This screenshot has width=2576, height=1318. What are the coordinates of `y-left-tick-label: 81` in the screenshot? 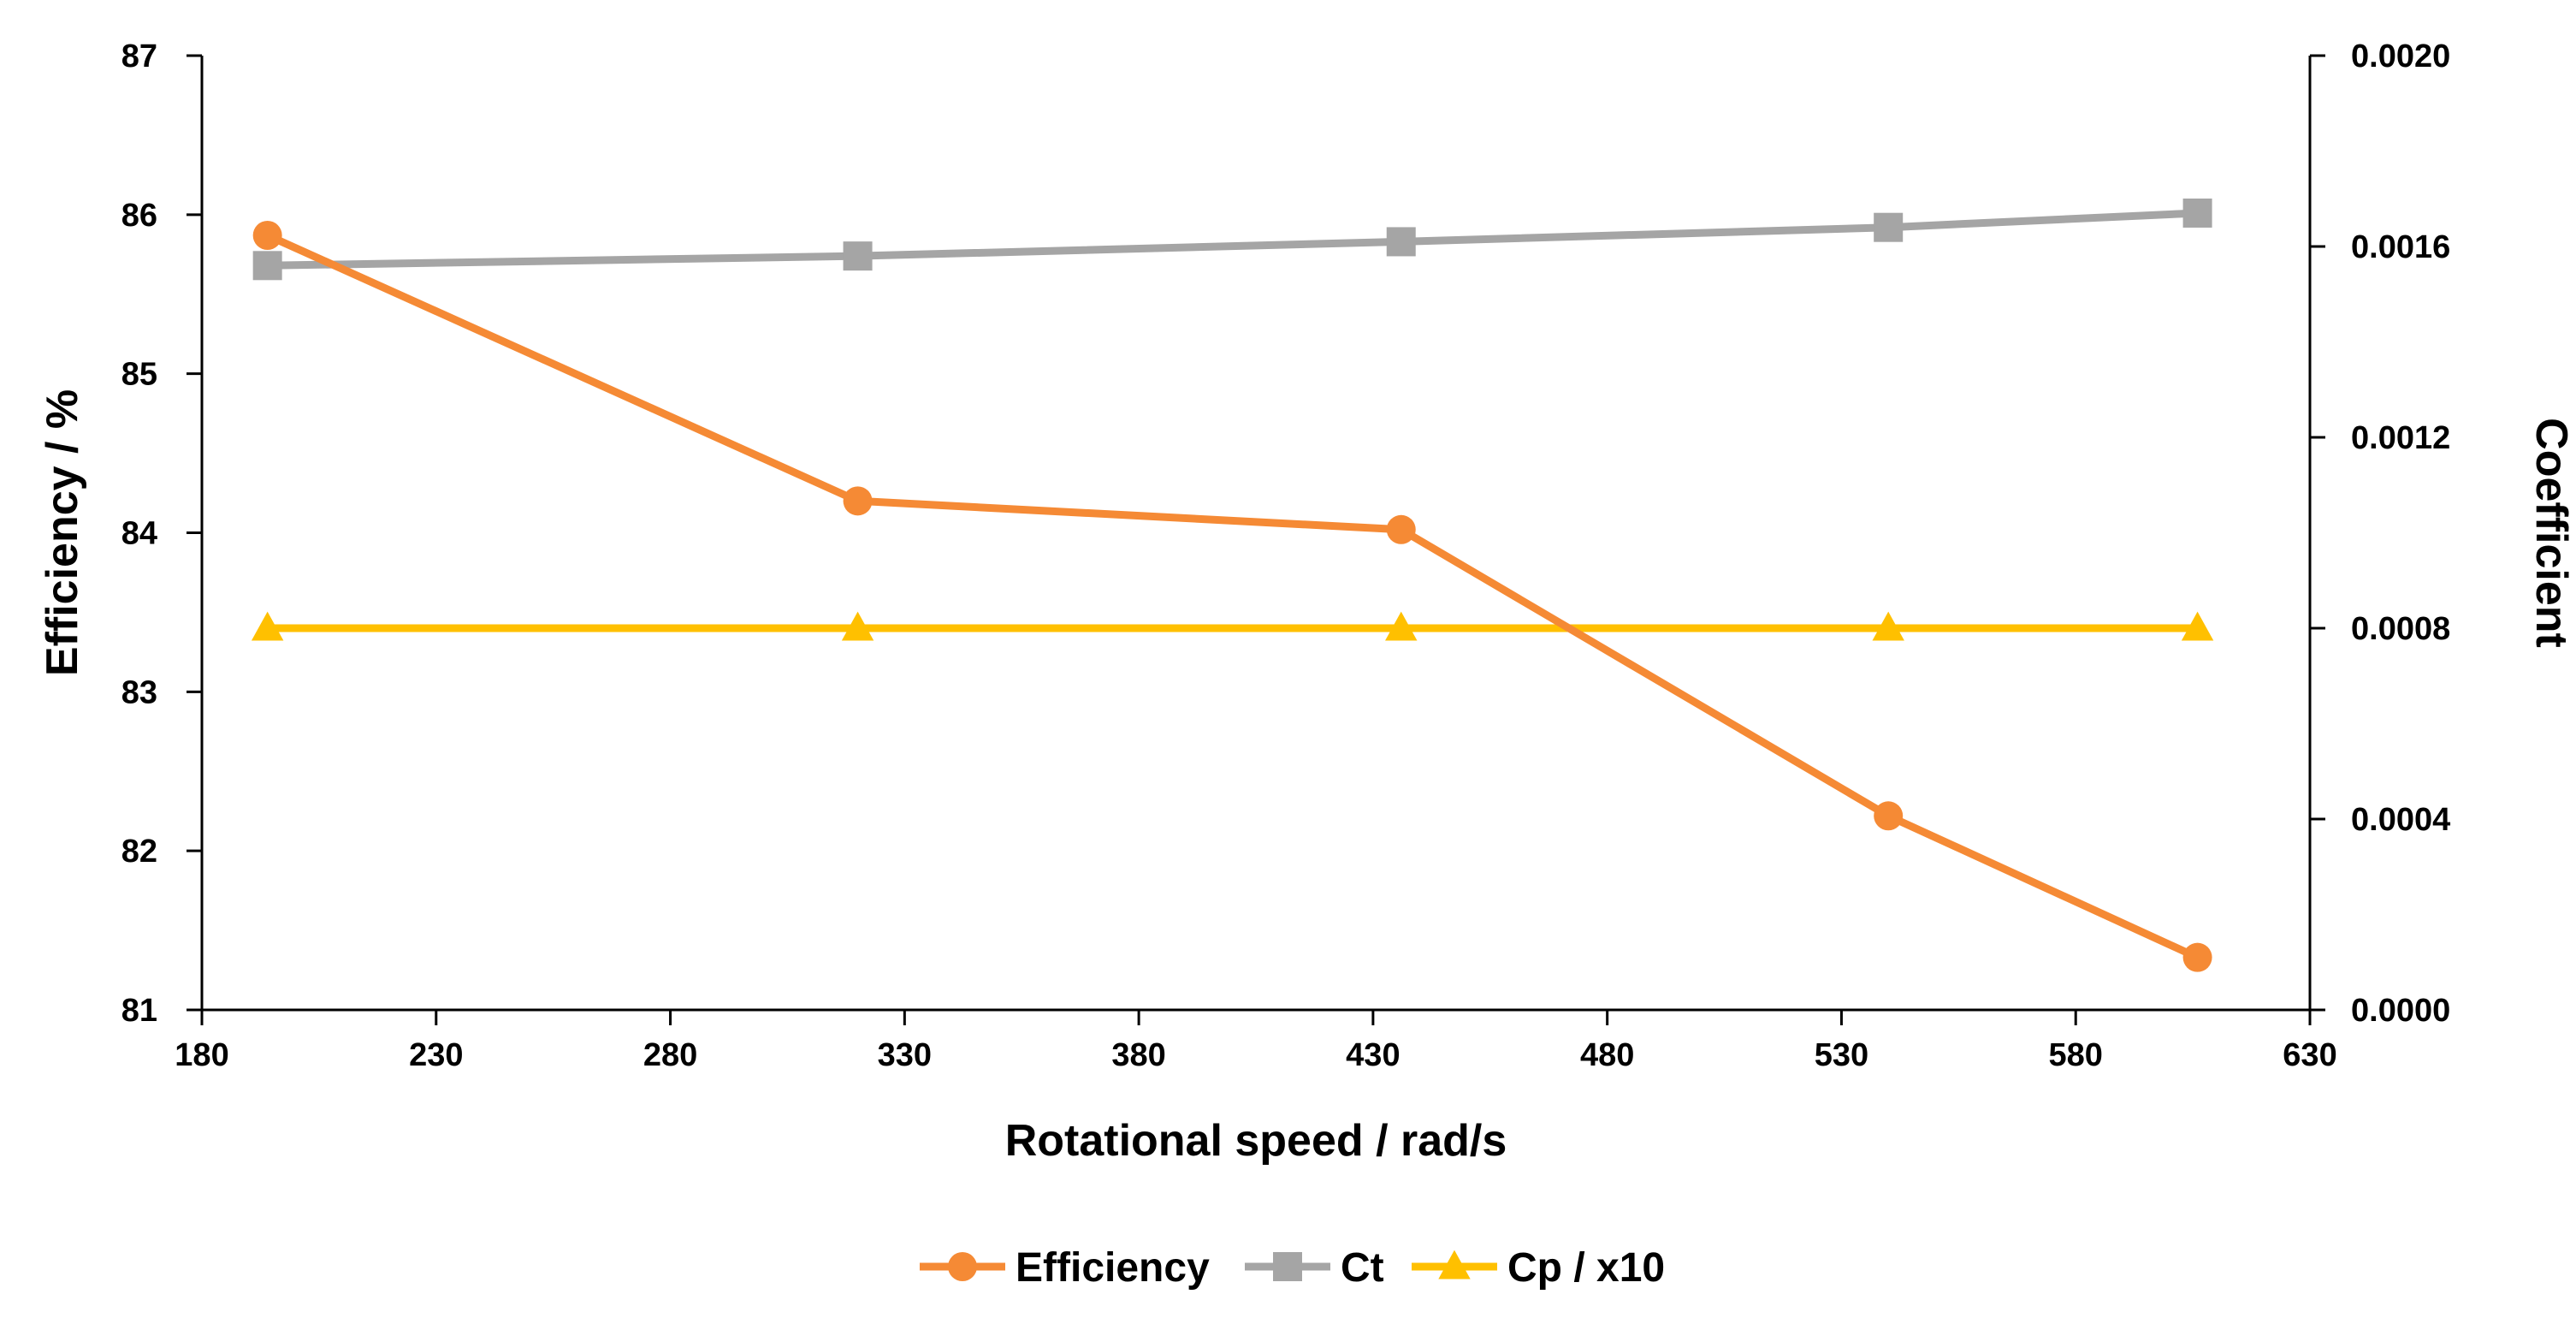 It's located at (139, 1011).